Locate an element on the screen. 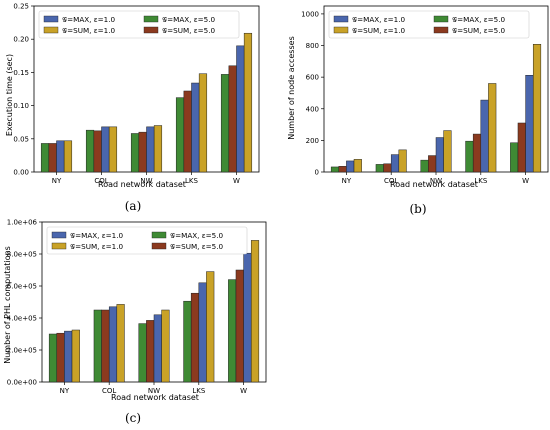 The width and height of the screenshot is (550, 430). panel-a-legend-swatch-max-eps1 is located at coordinates (51, 19).